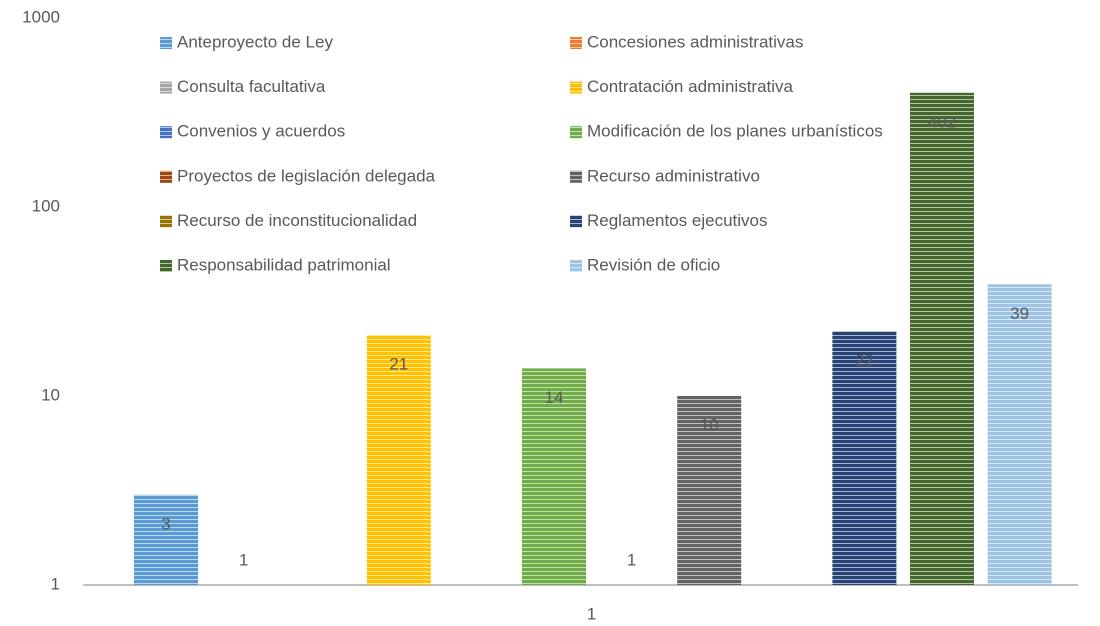  Describe the element at coordinates (709, 424) in the screenshot. I see `data-label: 10` at that location.